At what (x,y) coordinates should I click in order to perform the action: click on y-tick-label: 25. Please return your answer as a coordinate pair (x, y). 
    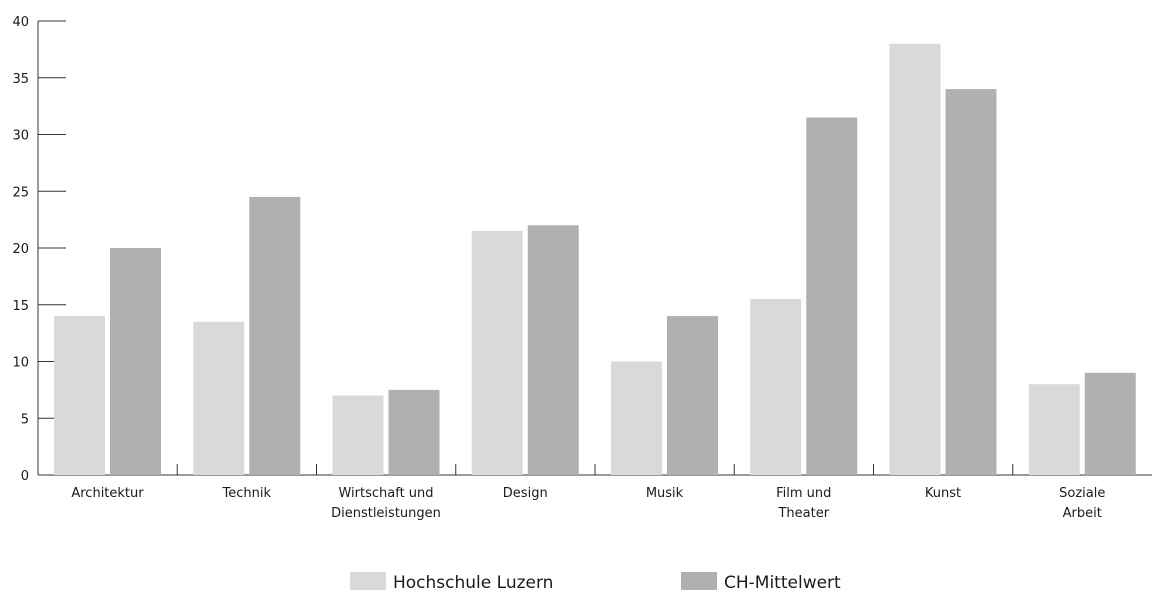
    Looking at the image, I should click on (20, 192).